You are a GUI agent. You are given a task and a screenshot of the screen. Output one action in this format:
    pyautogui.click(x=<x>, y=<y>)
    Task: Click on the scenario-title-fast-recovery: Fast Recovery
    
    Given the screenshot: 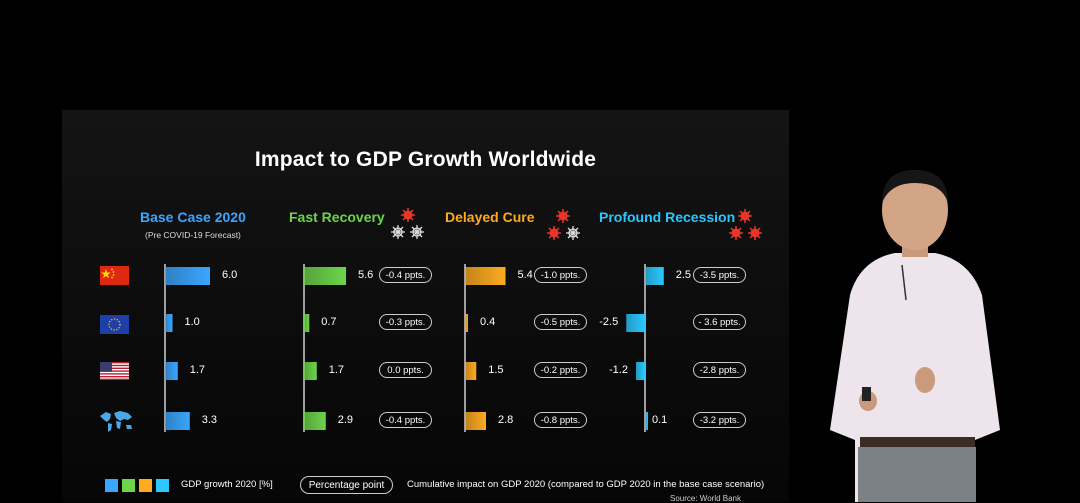 What is the action you would take?
    pyautogui.click(x=337, y=217)
    